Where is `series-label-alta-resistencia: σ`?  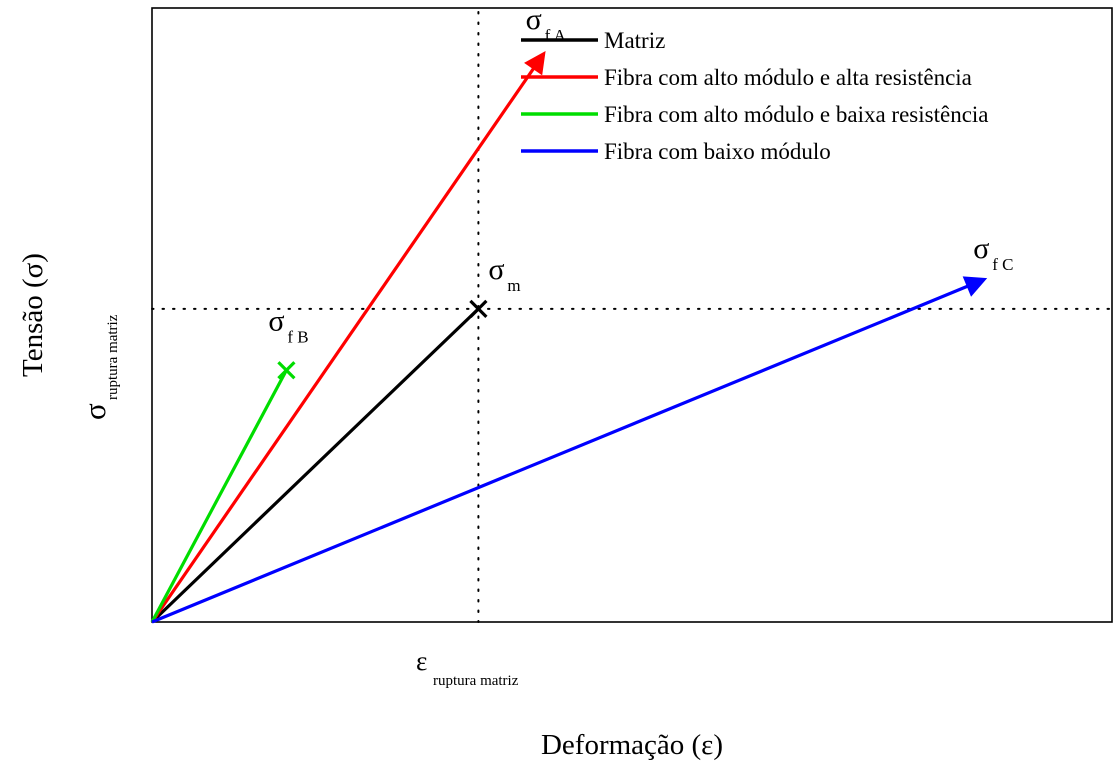
series-label-alta-resistencia: σ is located at coordinates (534, 19).